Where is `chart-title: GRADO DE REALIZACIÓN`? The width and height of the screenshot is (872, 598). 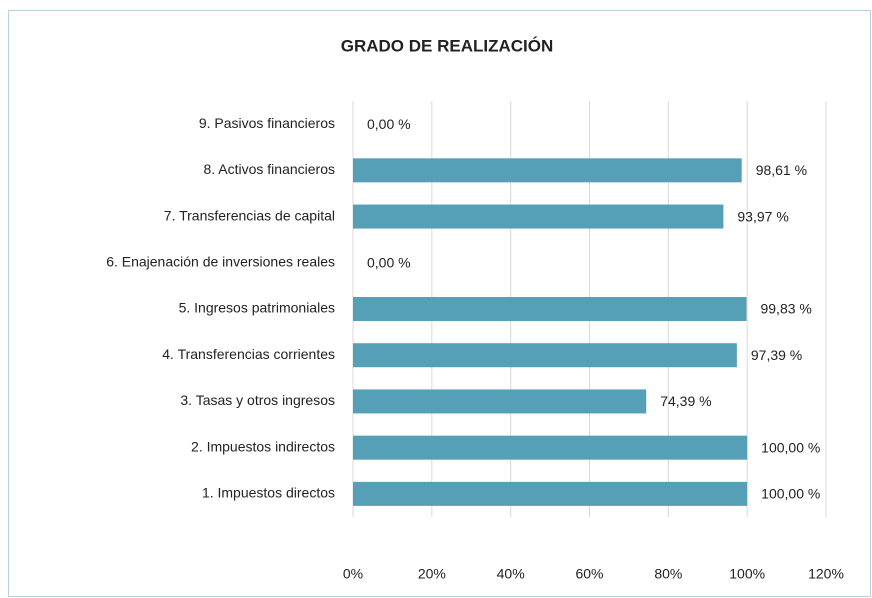 chart-title: GRADO DE REALIZACIÓN is located at coordinates (447, 45).